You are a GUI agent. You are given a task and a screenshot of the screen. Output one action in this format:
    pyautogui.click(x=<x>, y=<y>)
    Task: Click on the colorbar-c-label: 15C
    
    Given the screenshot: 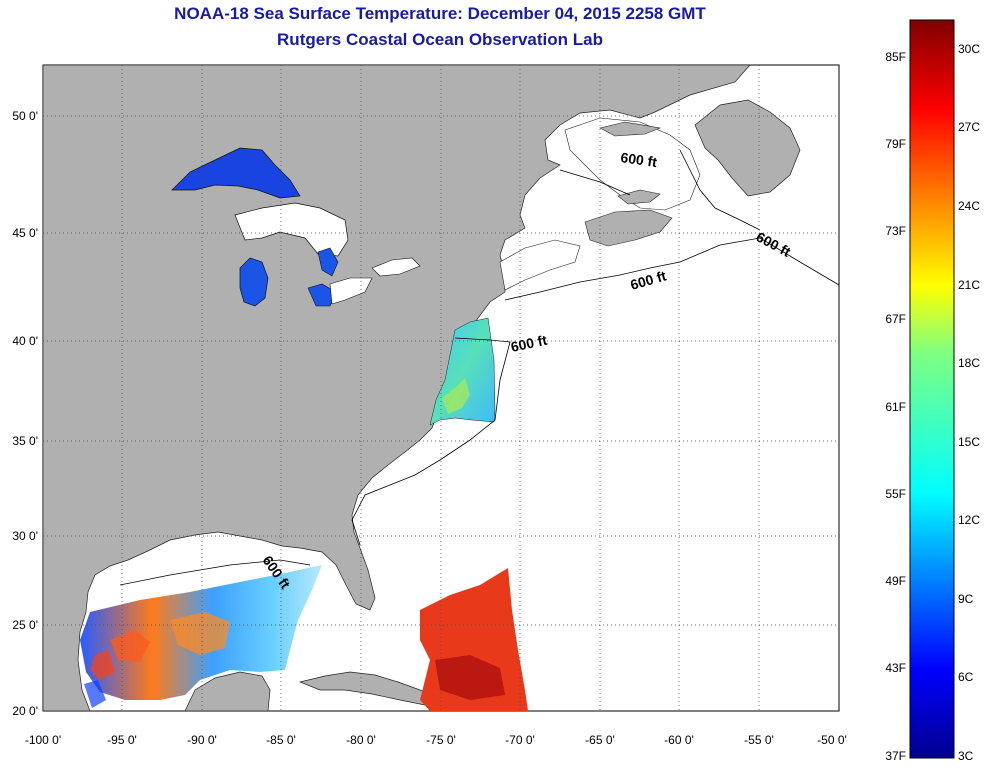 What is the action you would take?
    pyautogui.click(x=969, y=442)
    